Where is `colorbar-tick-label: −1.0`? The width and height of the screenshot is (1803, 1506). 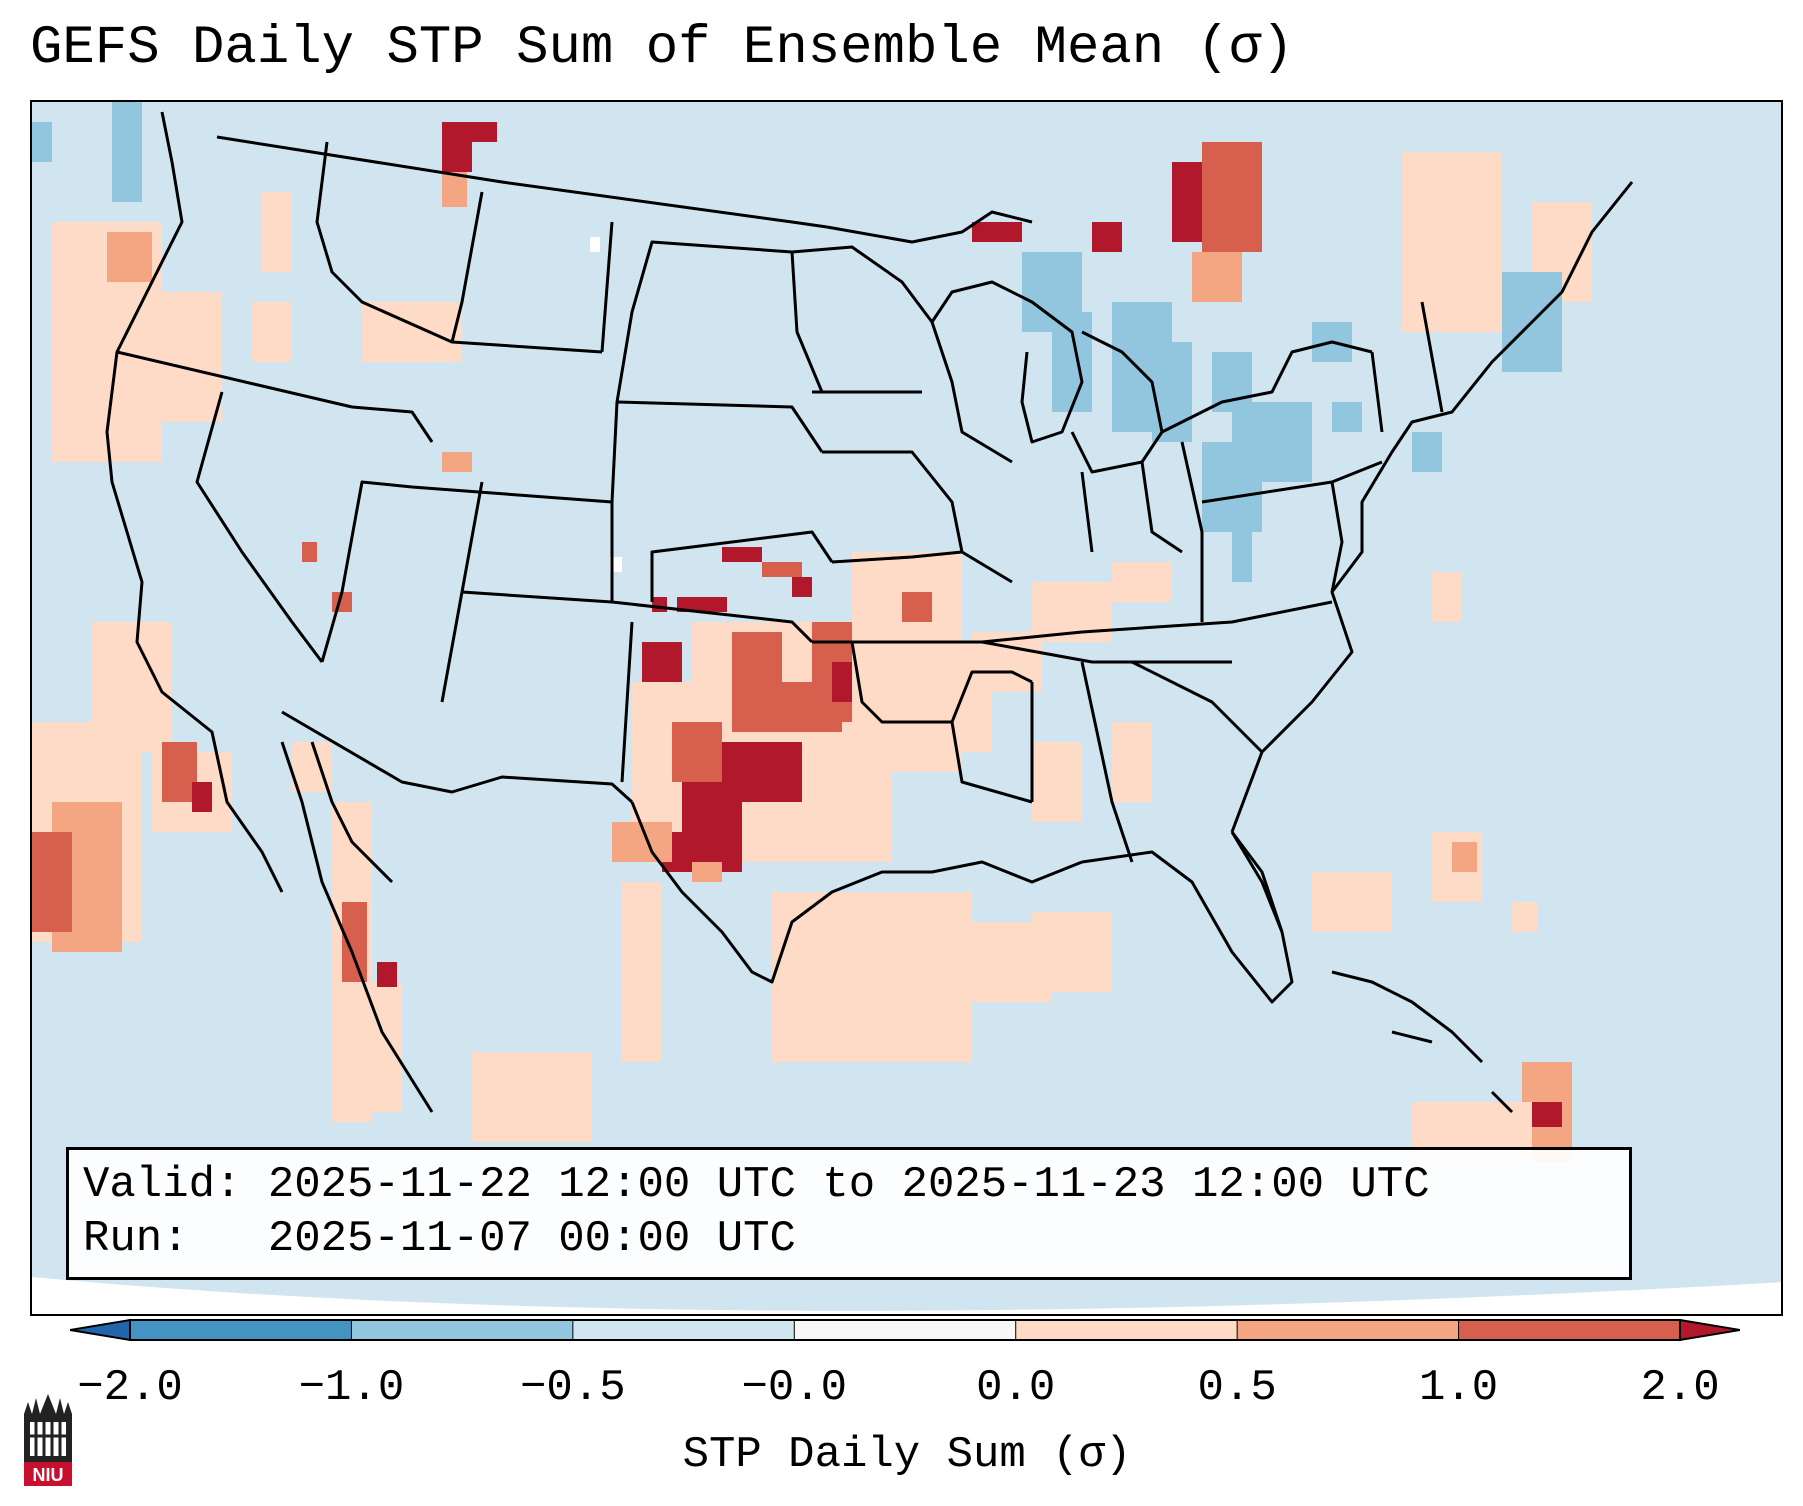 colorbar-tick-label: −1.0 is located at coordinates (351, 1388).